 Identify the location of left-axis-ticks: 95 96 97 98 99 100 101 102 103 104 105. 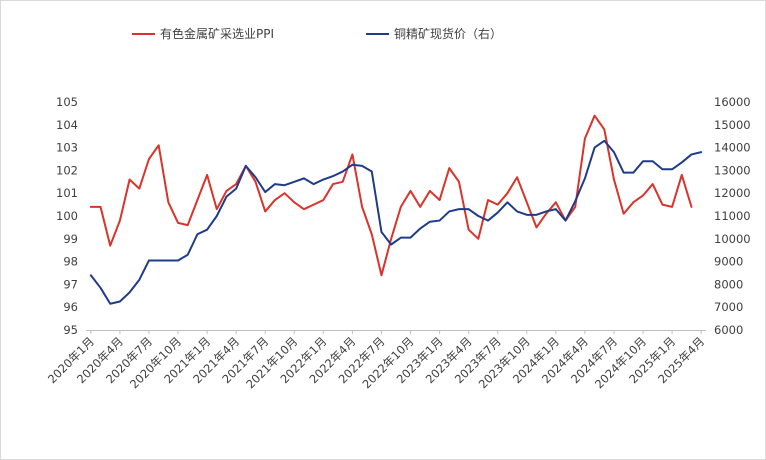
(67, 216).